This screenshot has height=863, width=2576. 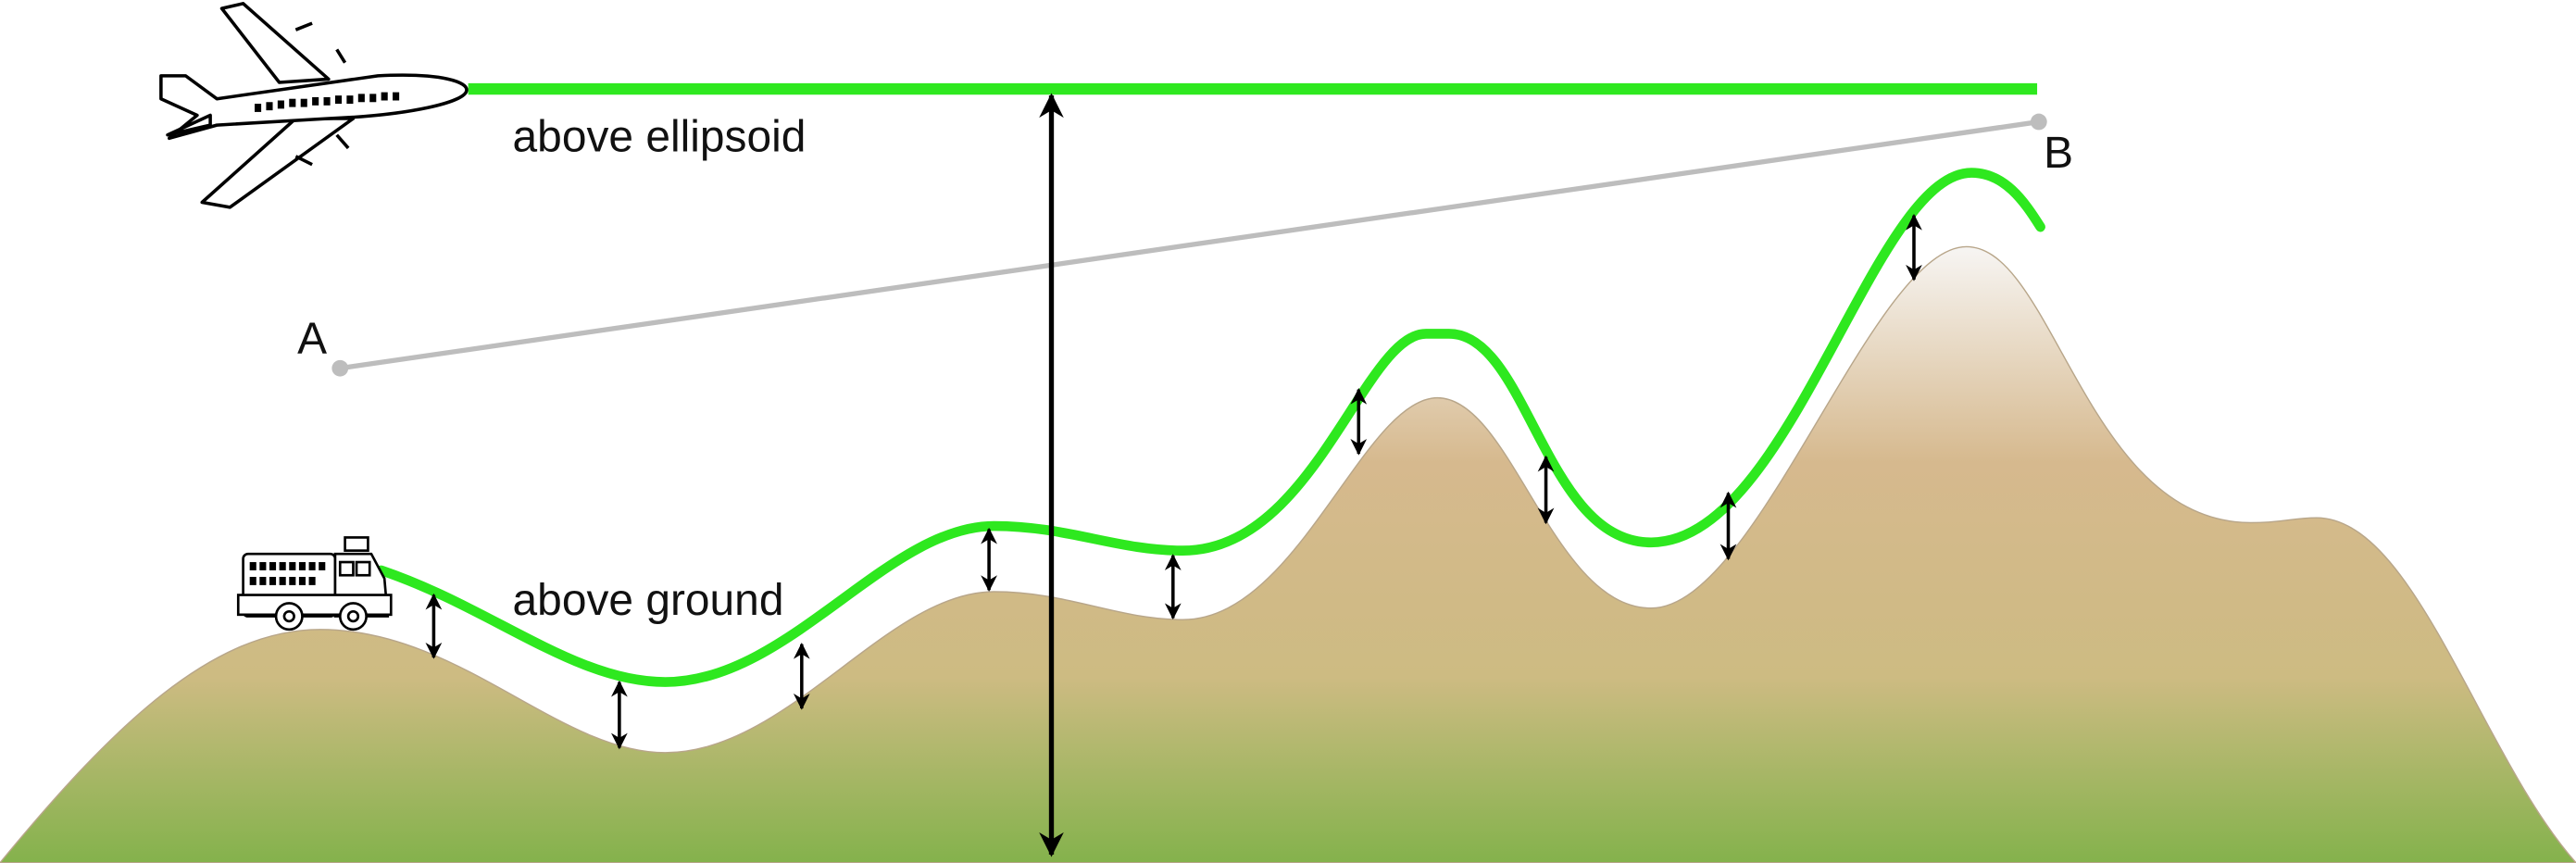 What do you see at coordinates (340, 368) in the screenshot?
I see `point-a` at bounding box center [340, 368].